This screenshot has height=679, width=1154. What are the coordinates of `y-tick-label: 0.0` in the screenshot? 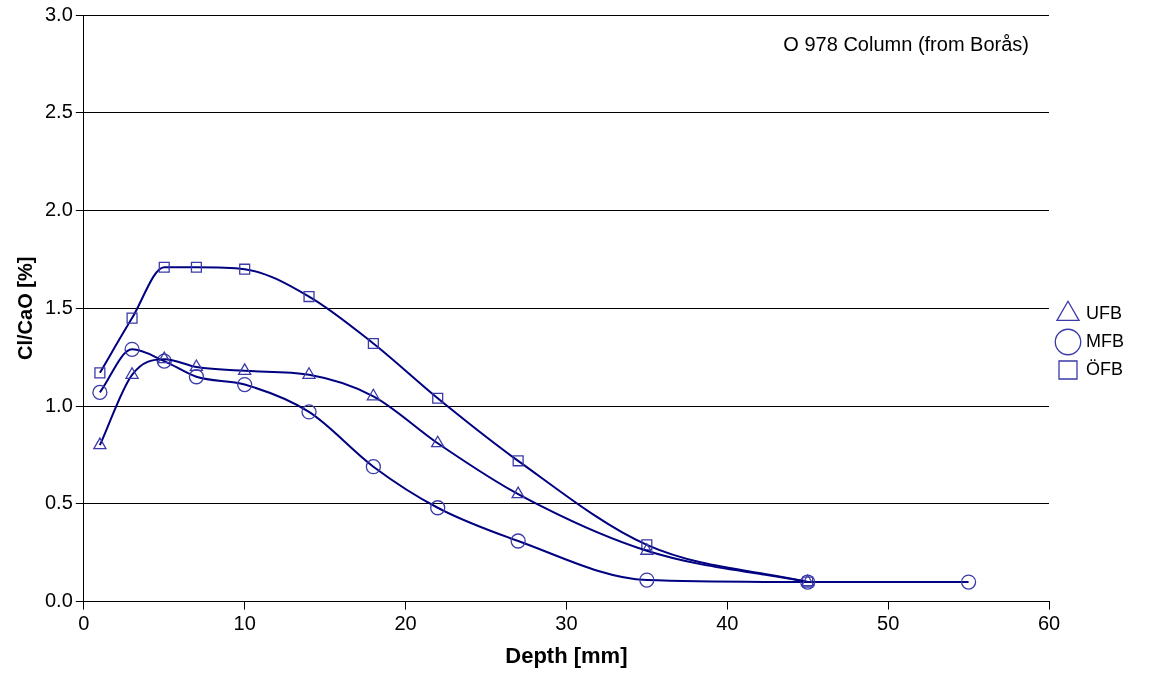 It's located at (58, 600).